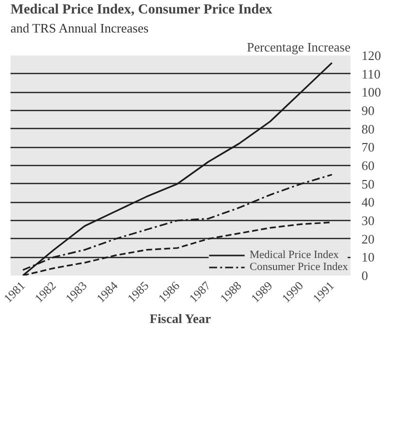  I want to click on y-tick-label: 90, so click(368, 110).